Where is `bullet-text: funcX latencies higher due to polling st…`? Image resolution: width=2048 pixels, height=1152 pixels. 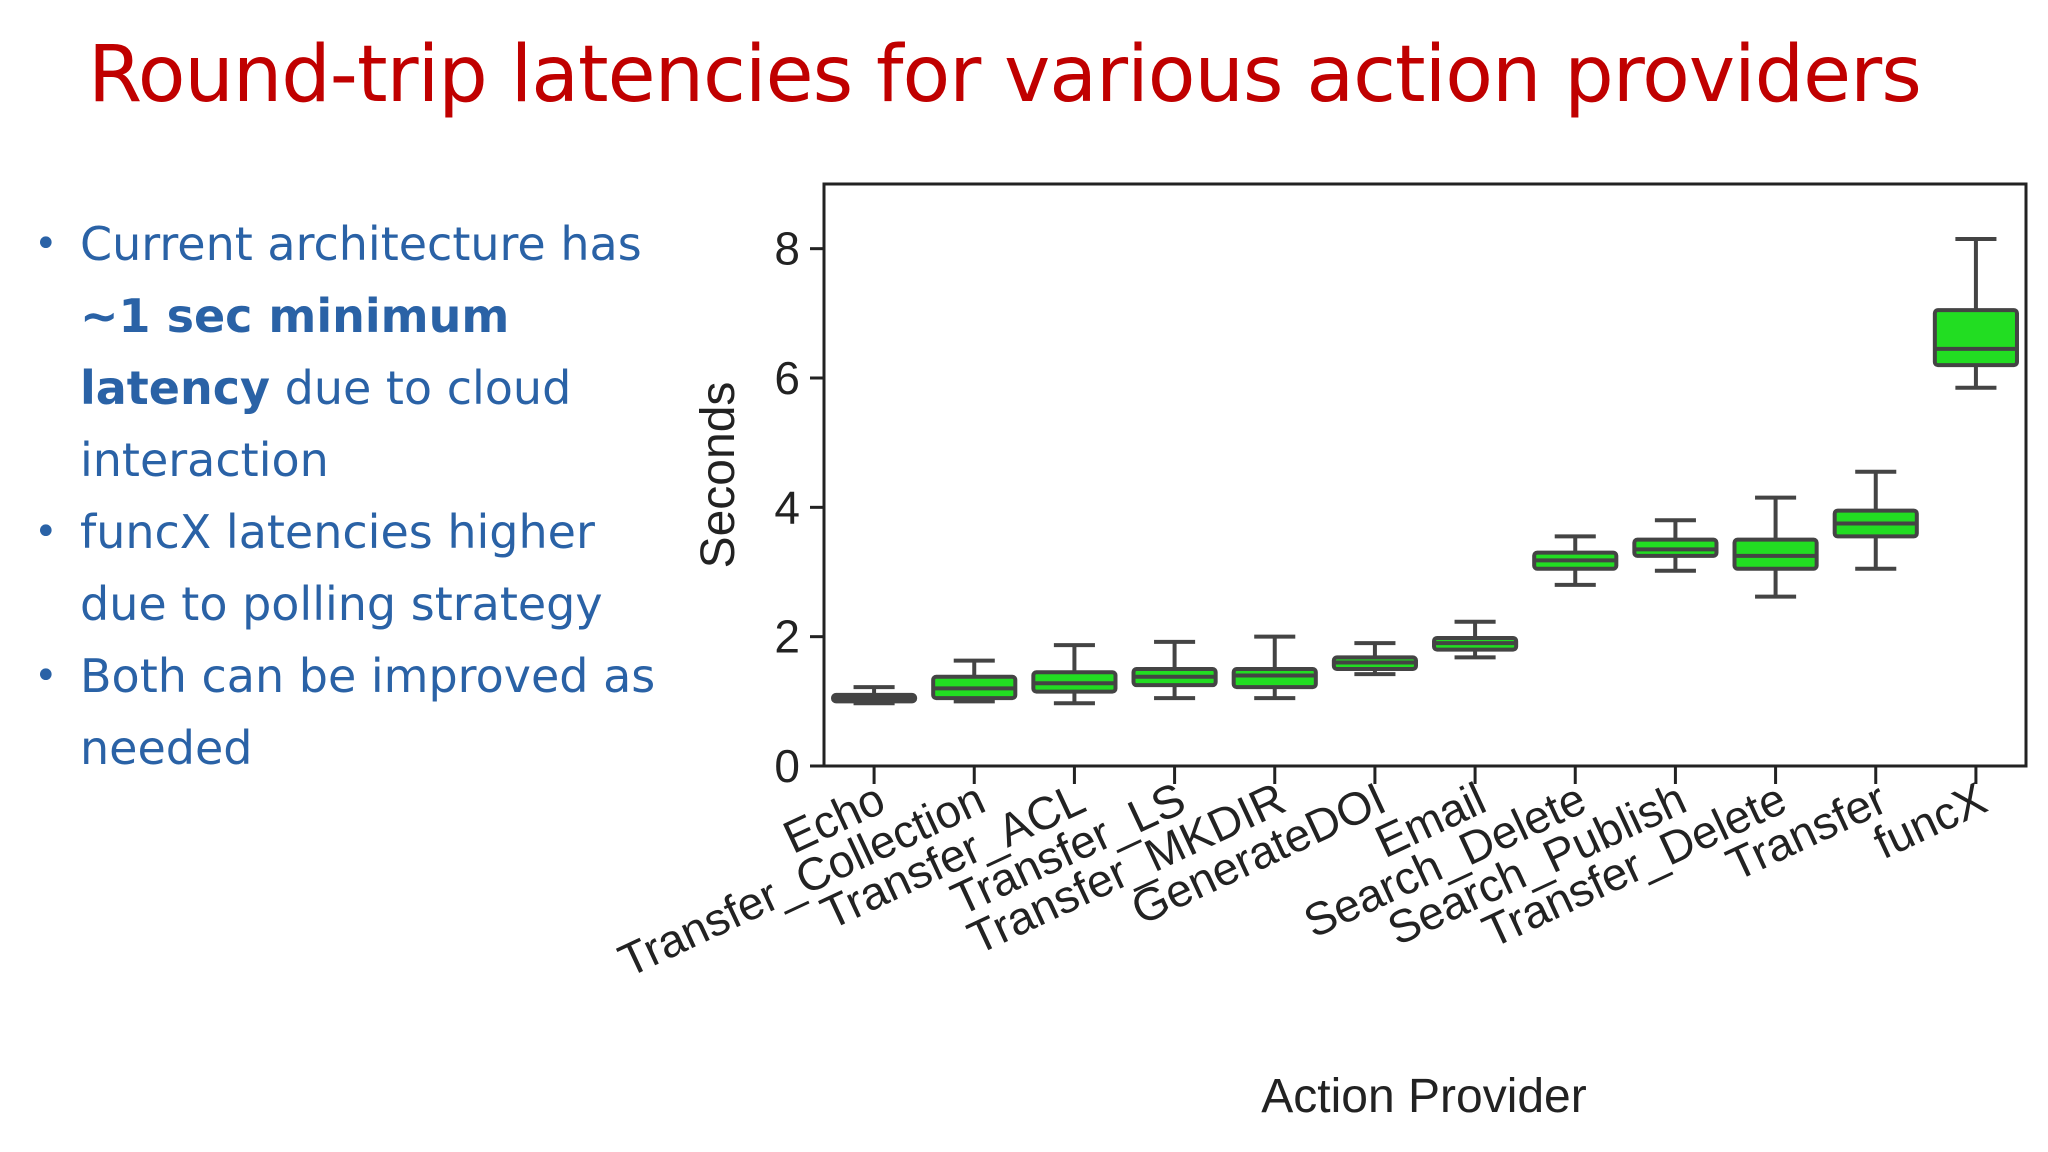
bullet-text: funcX latencies higher due to polling st… is located at coordinates (341, 568).